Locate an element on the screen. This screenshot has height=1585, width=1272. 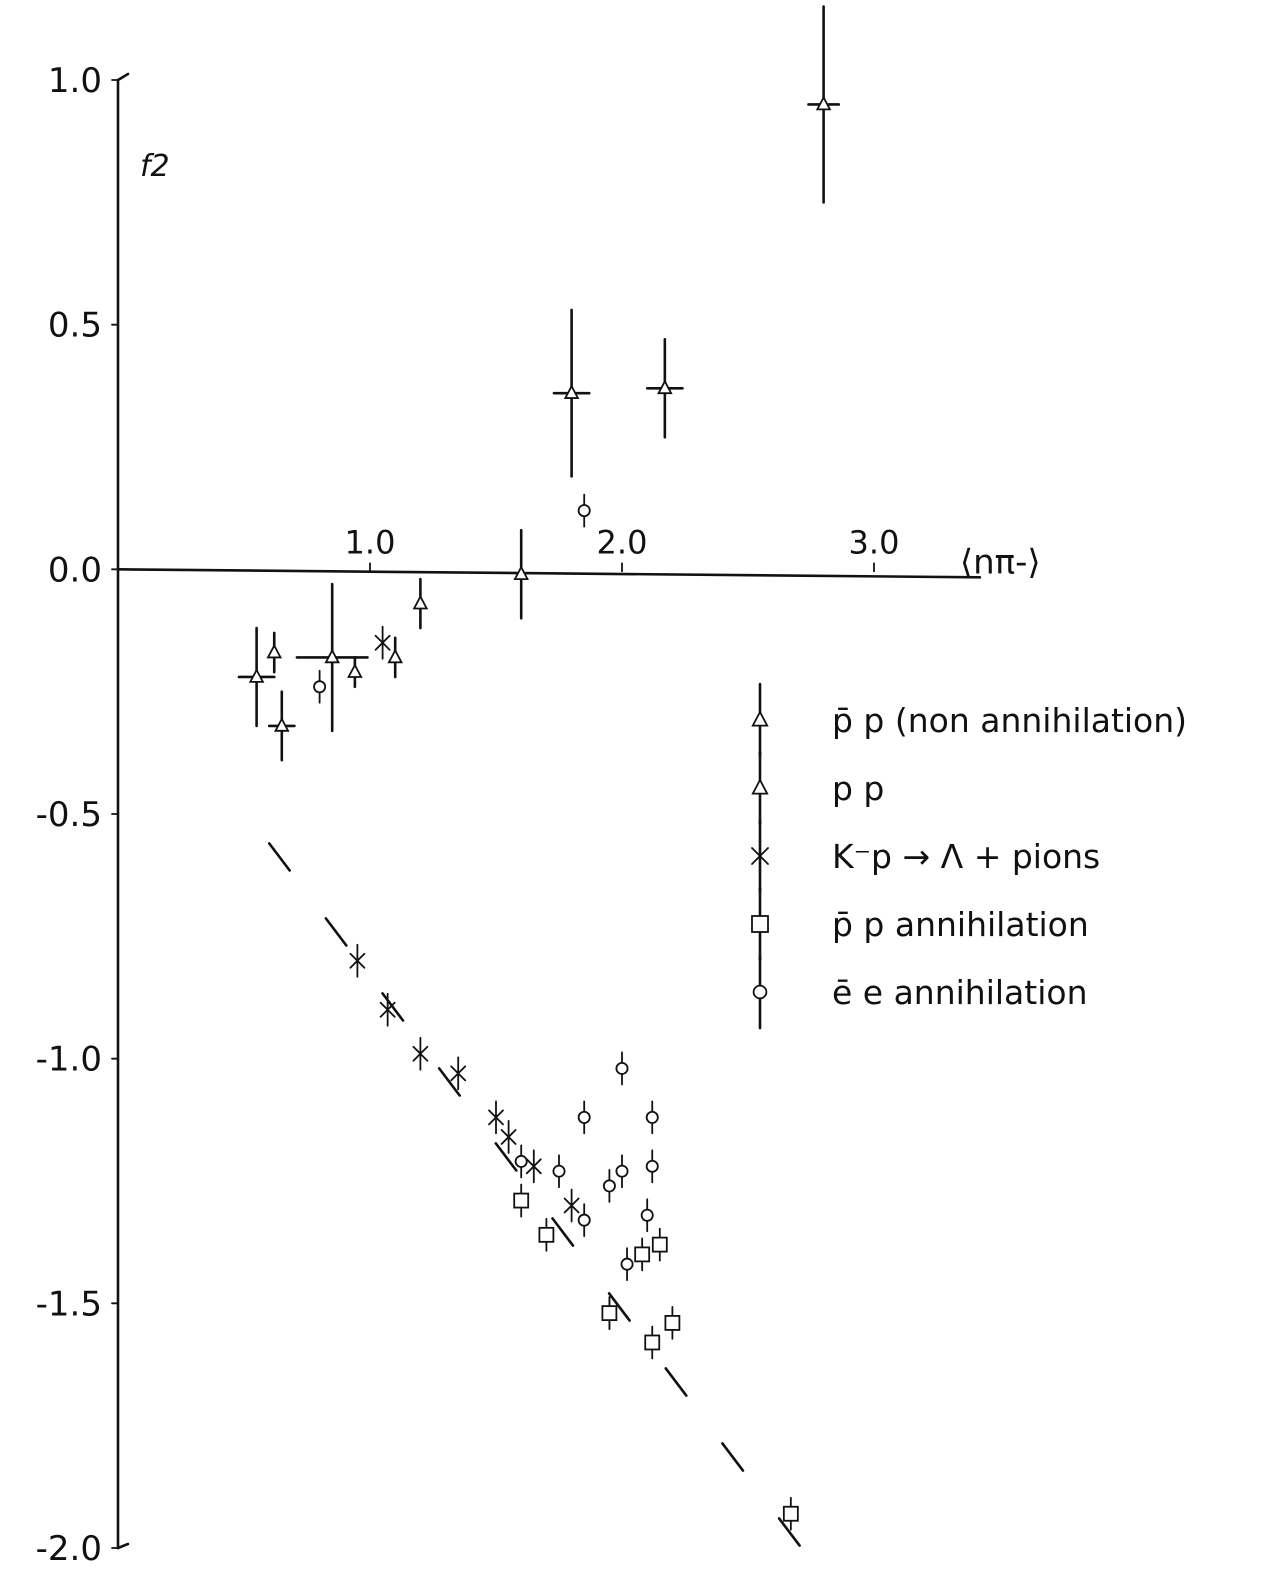
legend-item: p̄ p (non annihilation) is located at coordinates (969, 720).